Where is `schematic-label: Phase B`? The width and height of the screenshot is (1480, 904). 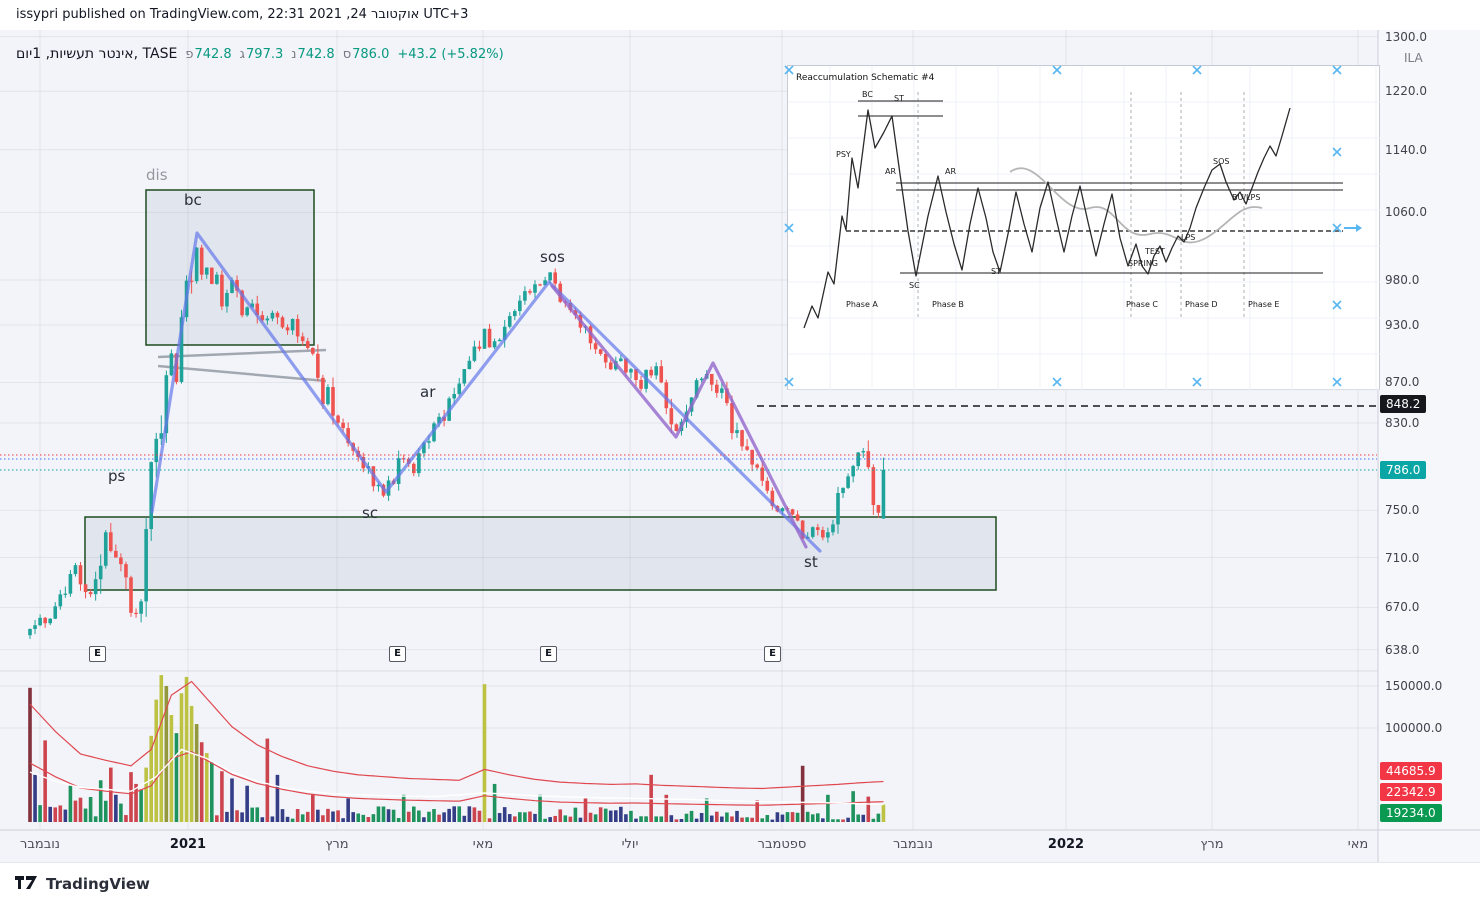
schematic-label: Phase B is located at coordinates (948, 304).